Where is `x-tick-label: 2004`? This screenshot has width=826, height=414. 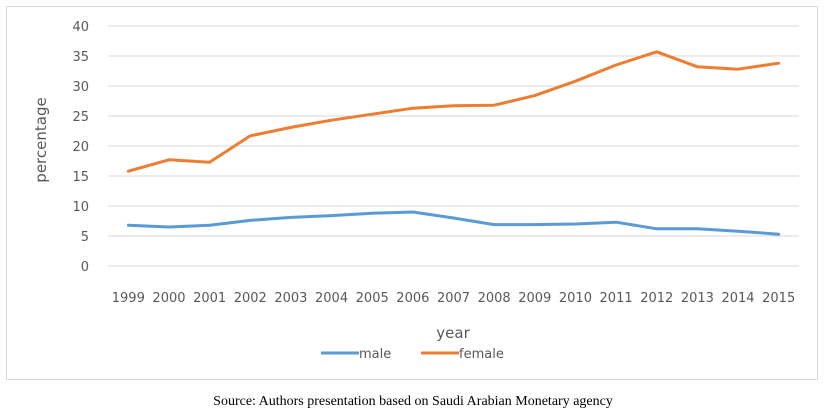
x-tick-label: 2004 is located at coordinates (331, 298).